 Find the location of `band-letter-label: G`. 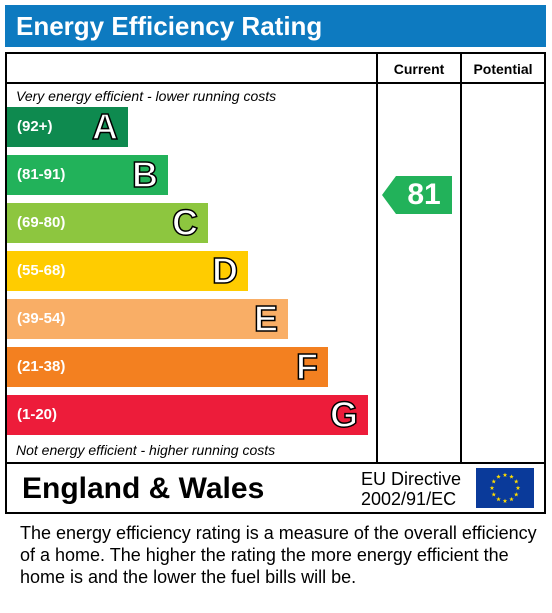

band-letter-label: G is located at coordinates (344, 415).